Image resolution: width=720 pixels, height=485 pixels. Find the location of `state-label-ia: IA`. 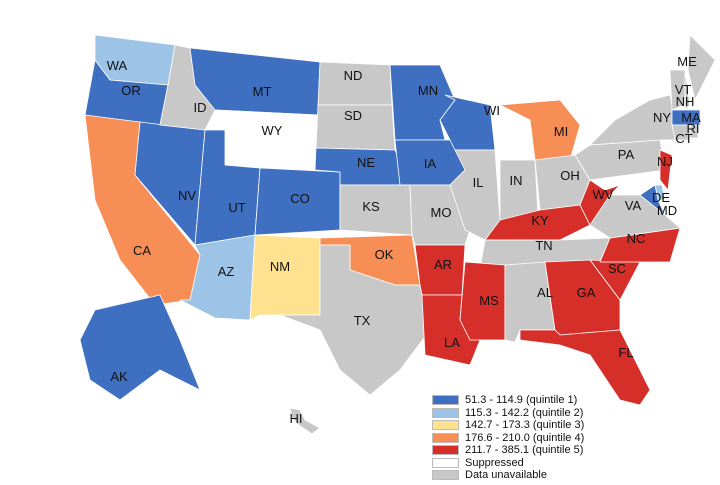

state-label-ia: IA is located at coordinates (430, 163).